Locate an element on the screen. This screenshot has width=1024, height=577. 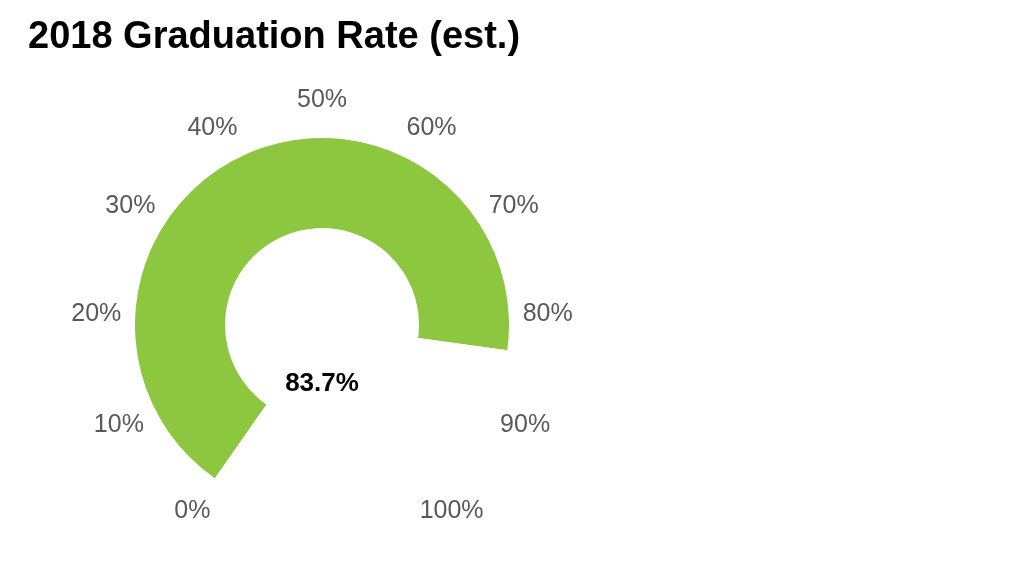
text: 20% is located at coordinates (96, 312).